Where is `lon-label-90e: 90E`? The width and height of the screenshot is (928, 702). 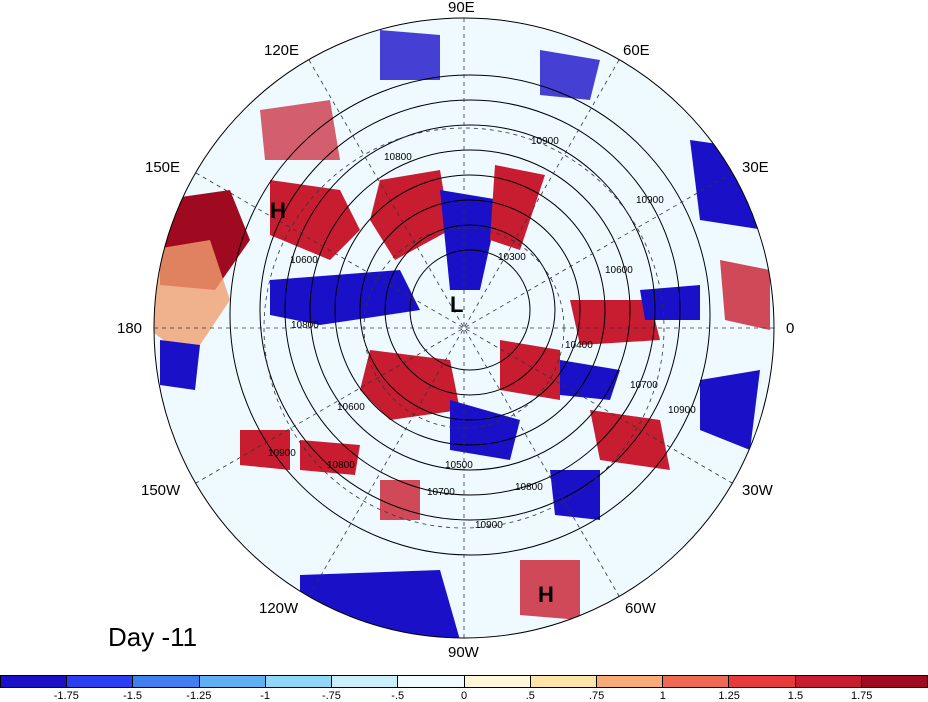 lon-label-90e: 90E is located at coordinates (461, 8).